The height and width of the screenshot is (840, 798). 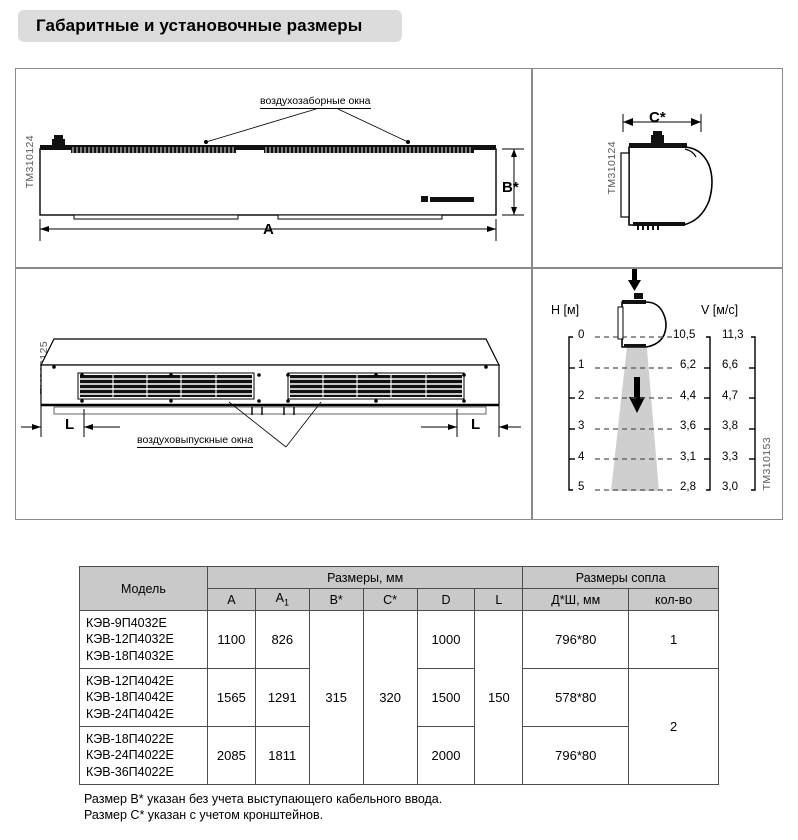 I want to click on row0-nozzle-qty: 1, so click(x=673, y=639).